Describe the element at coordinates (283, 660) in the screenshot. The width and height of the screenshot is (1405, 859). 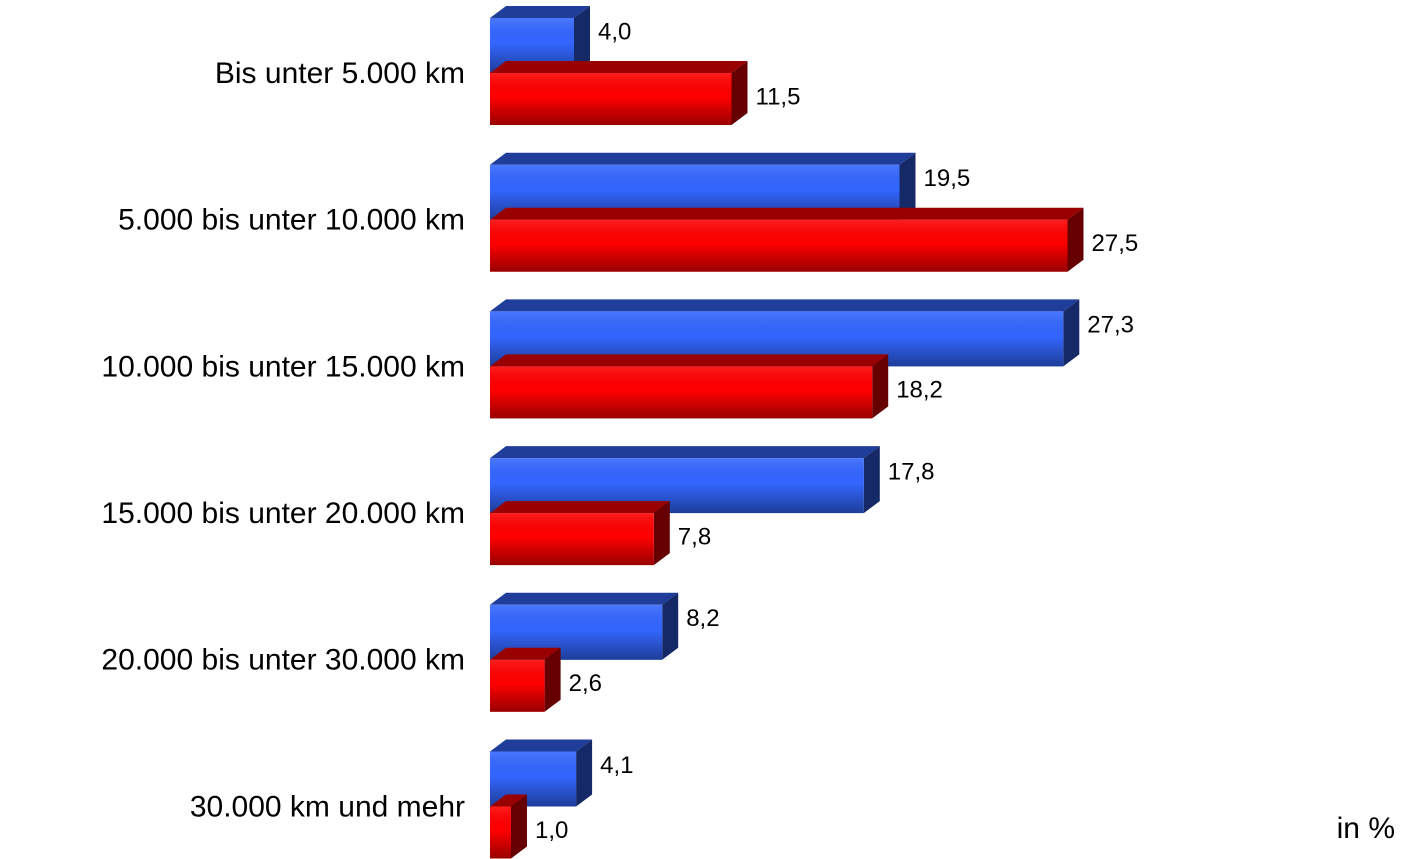
I see `category-label: 20.000 bis unter 30.000 km` at that location.